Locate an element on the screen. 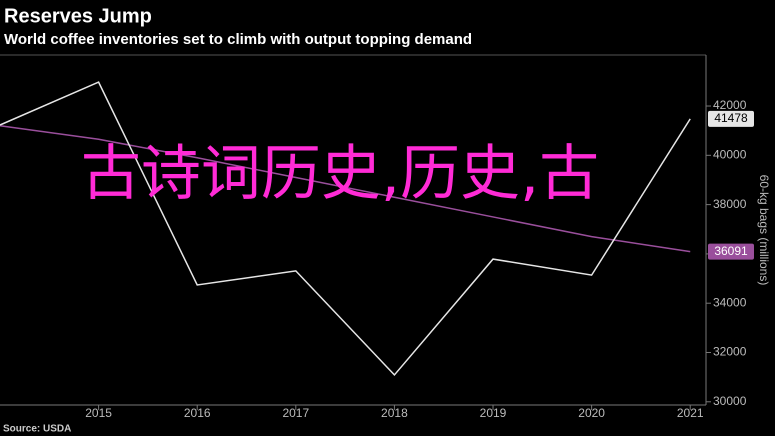 This screenshot has height=436, width=775. chart-title: Reserves Jump is located at coordinates (78, 16).